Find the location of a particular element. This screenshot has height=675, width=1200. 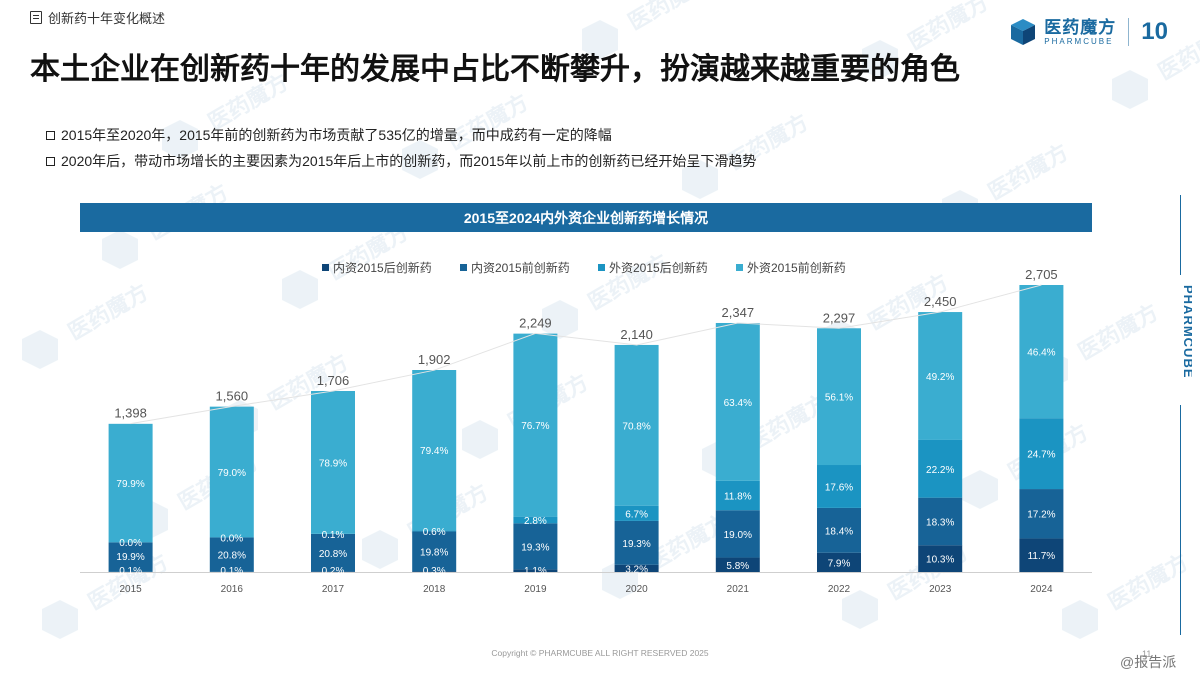

side-brand: PHARMCUBE is located at coordinates (1186, 332).